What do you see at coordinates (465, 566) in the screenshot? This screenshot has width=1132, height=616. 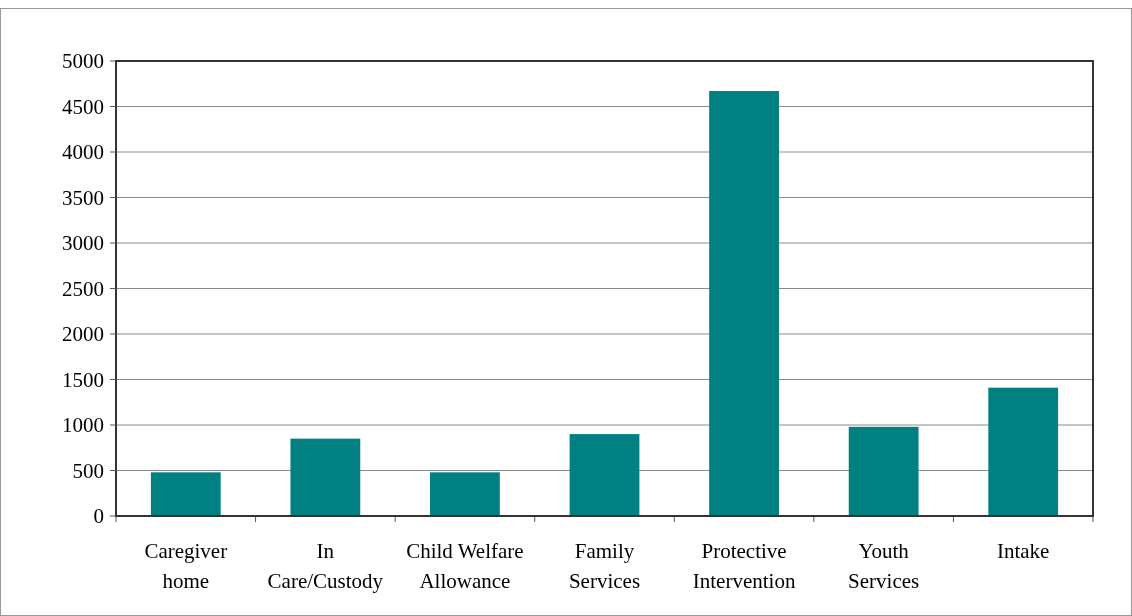 I see `x-tick-label: Child Welfare Allowance` at bounding box center [465, 566].